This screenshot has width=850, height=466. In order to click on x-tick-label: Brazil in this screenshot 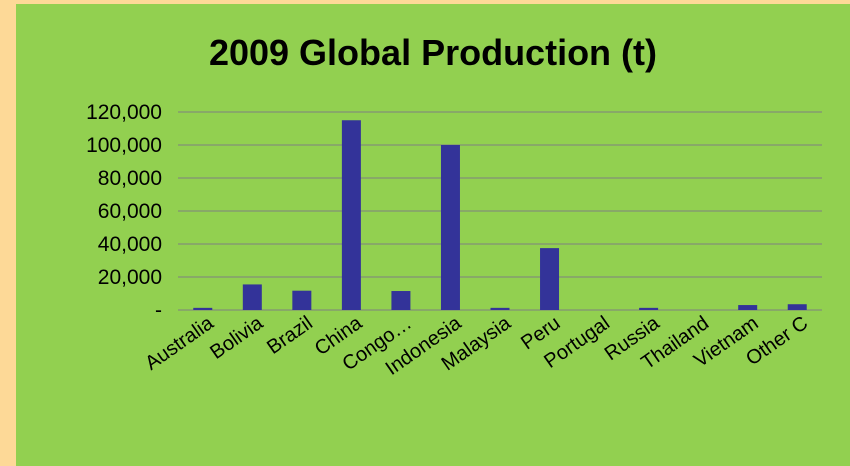, I will do `click(290, 335)`.